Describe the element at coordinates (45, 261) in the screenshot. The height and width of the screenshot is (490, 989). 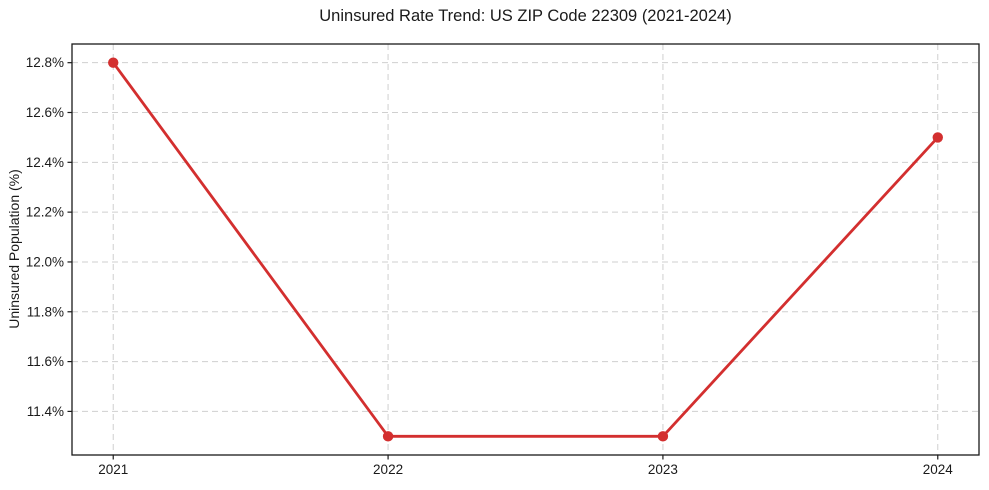
I see `y-tick-label: 12.0%` at that location.